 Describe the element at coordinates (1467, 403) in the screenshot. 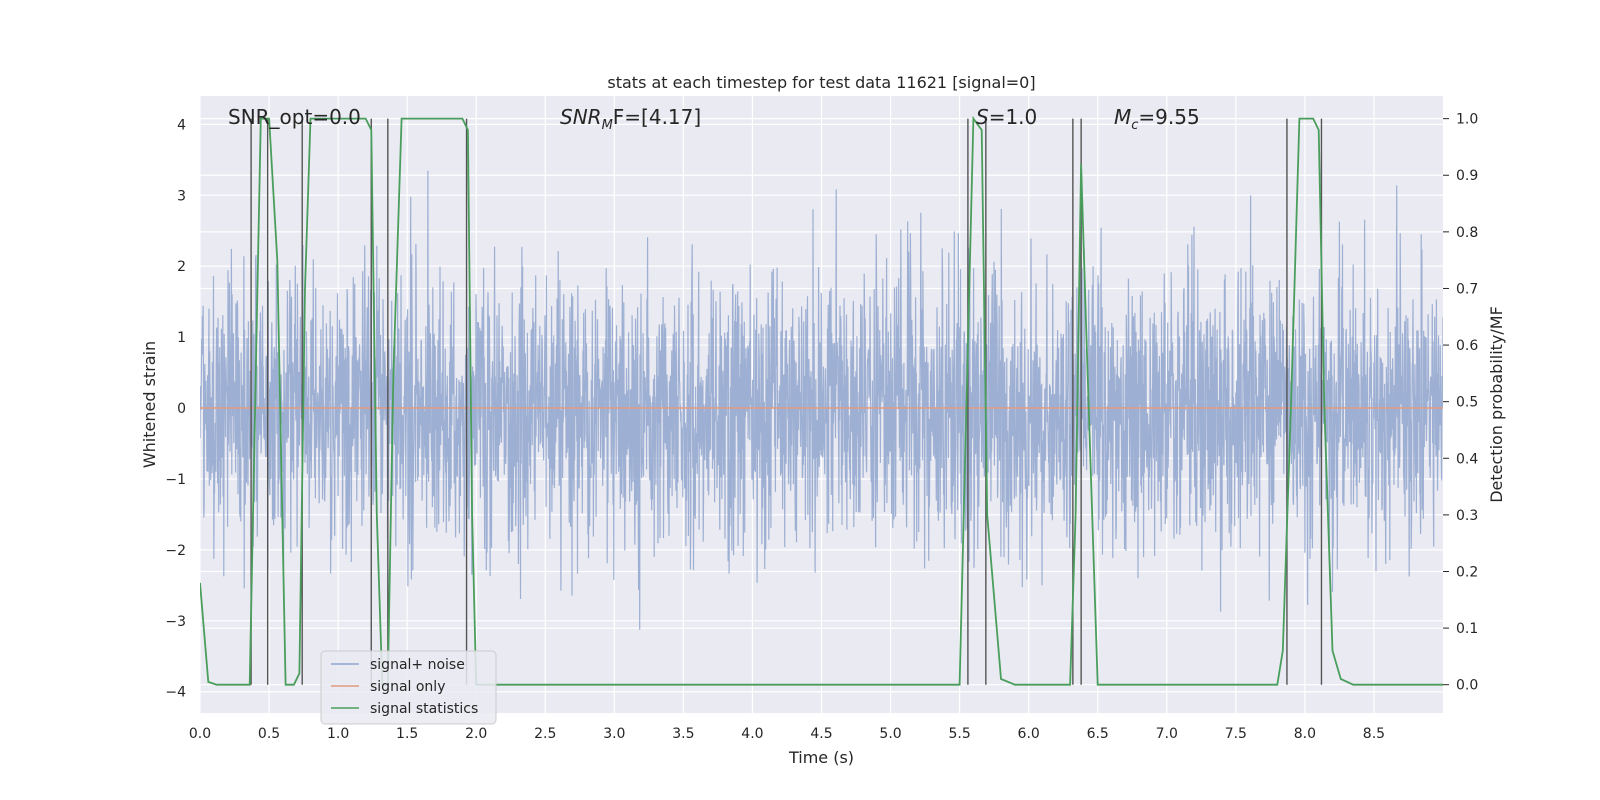

I see `y2-tick-label: 0.5` at that location.